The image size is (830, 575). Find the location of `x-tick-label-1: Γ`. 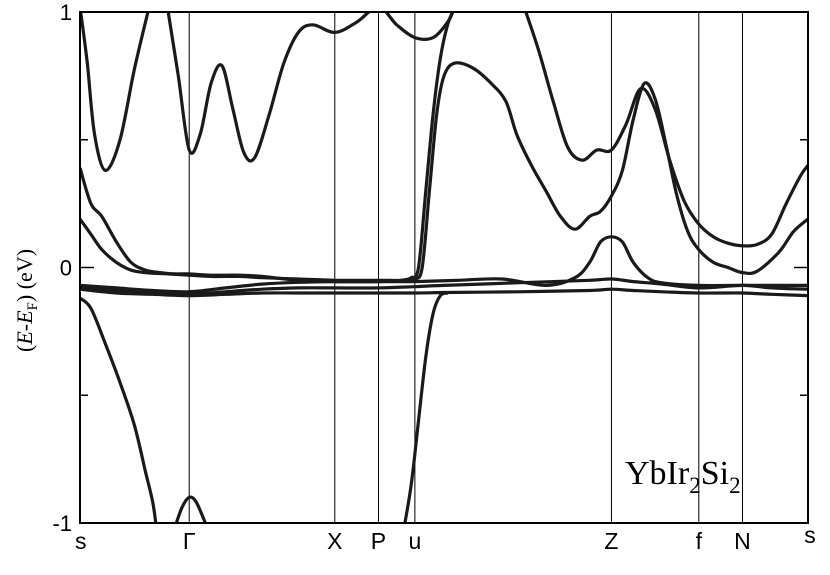

x-tick-label-1: Γ is located at coordinates (189, 541).